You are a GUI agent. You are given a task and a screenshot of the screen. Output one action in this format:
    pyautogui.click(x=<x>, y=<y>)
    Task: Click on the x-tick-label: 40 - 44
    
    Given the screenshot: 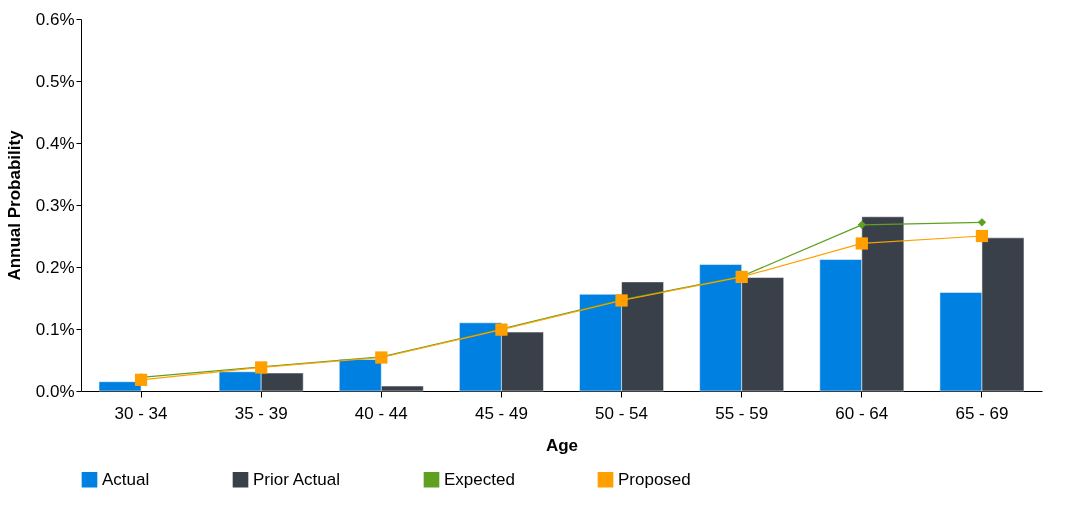 What is the action you would take?
    pyautogui.click(x=381, y=413)
    